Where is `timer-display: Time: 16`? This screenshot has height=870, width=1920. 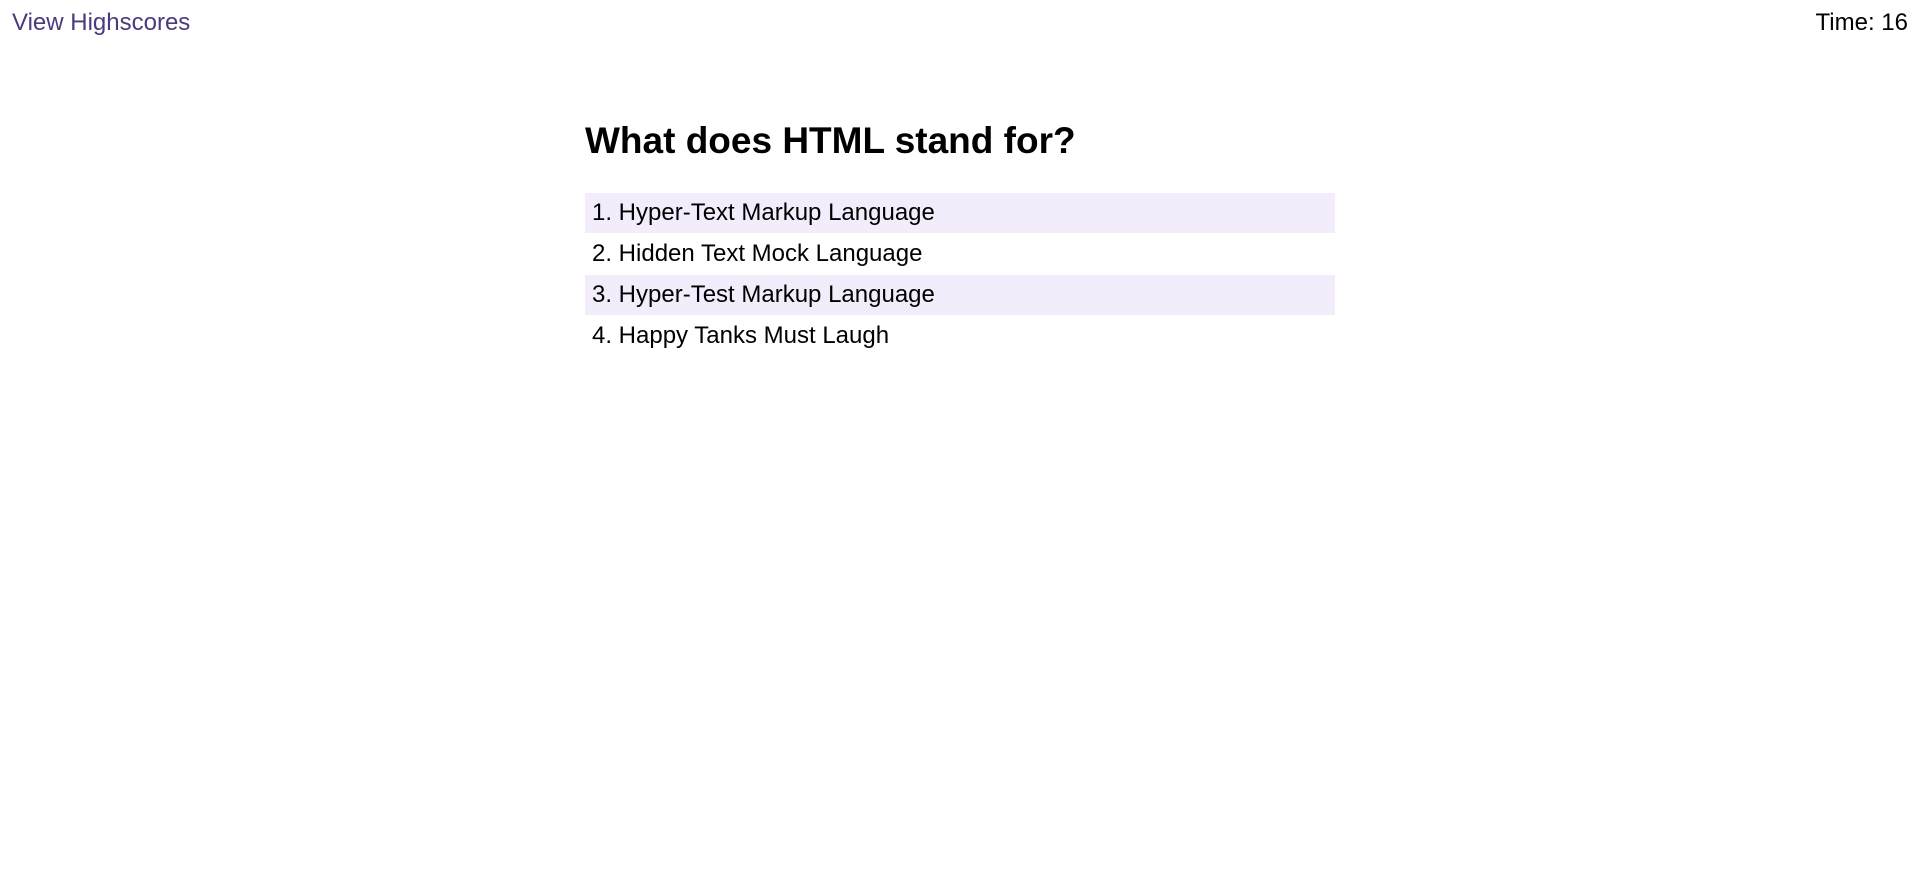
timer-display: Time: 16 is located at coordinates (1861, 22).